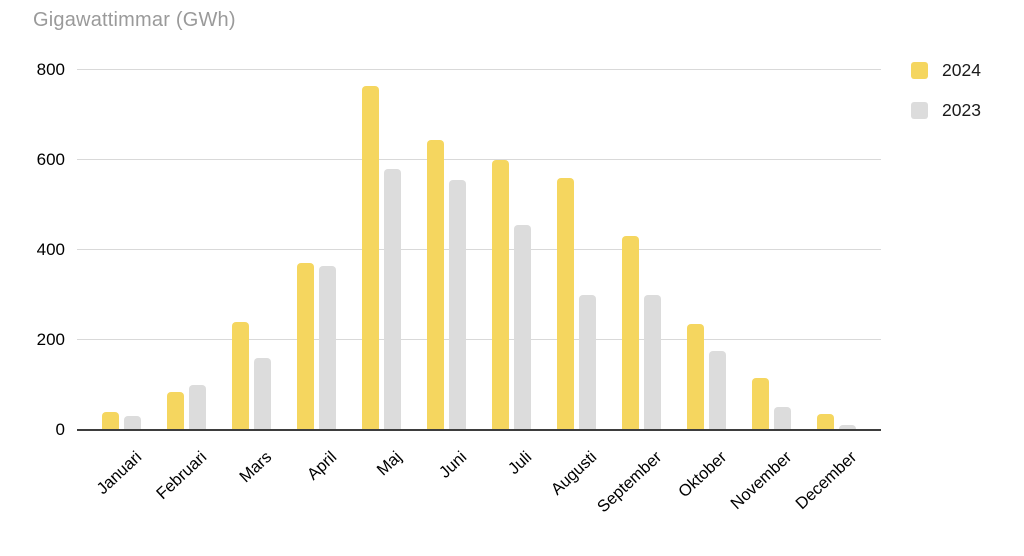  Describe the element at coordinates (961, 70) in the screenshot. I see `legend-label-2024: 2024` at that location.